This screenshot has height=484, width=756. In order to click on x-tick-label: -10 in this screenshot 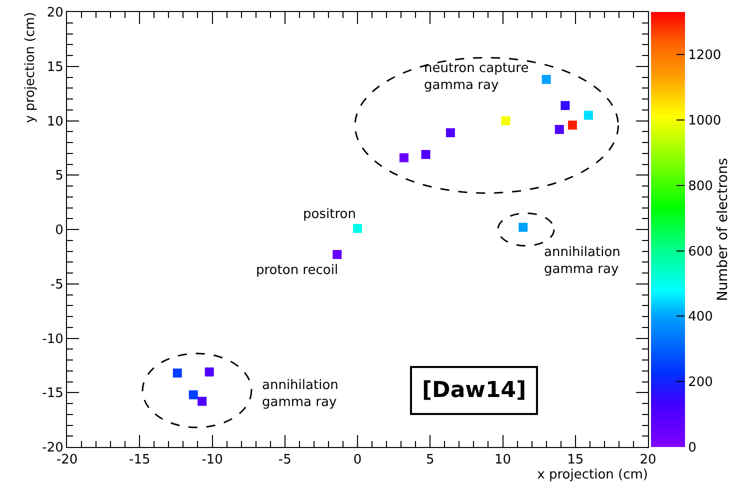, I will do `click(212, 460)`.